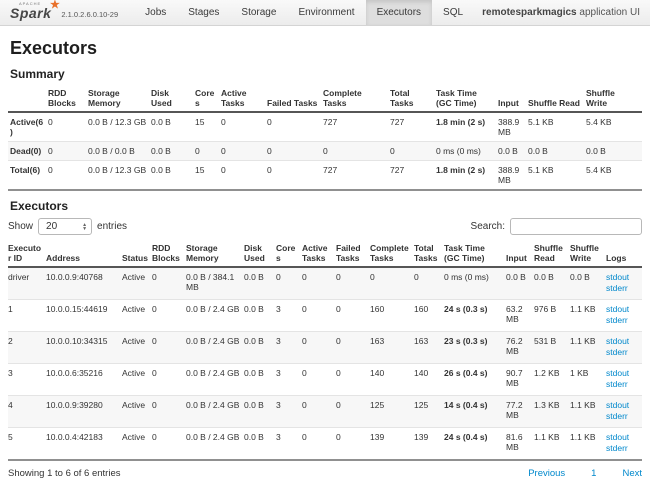 Image resolution: width=650 pixels, height=479 pixels. I want to click on summary-col-header: Cores, so click(208, 99).